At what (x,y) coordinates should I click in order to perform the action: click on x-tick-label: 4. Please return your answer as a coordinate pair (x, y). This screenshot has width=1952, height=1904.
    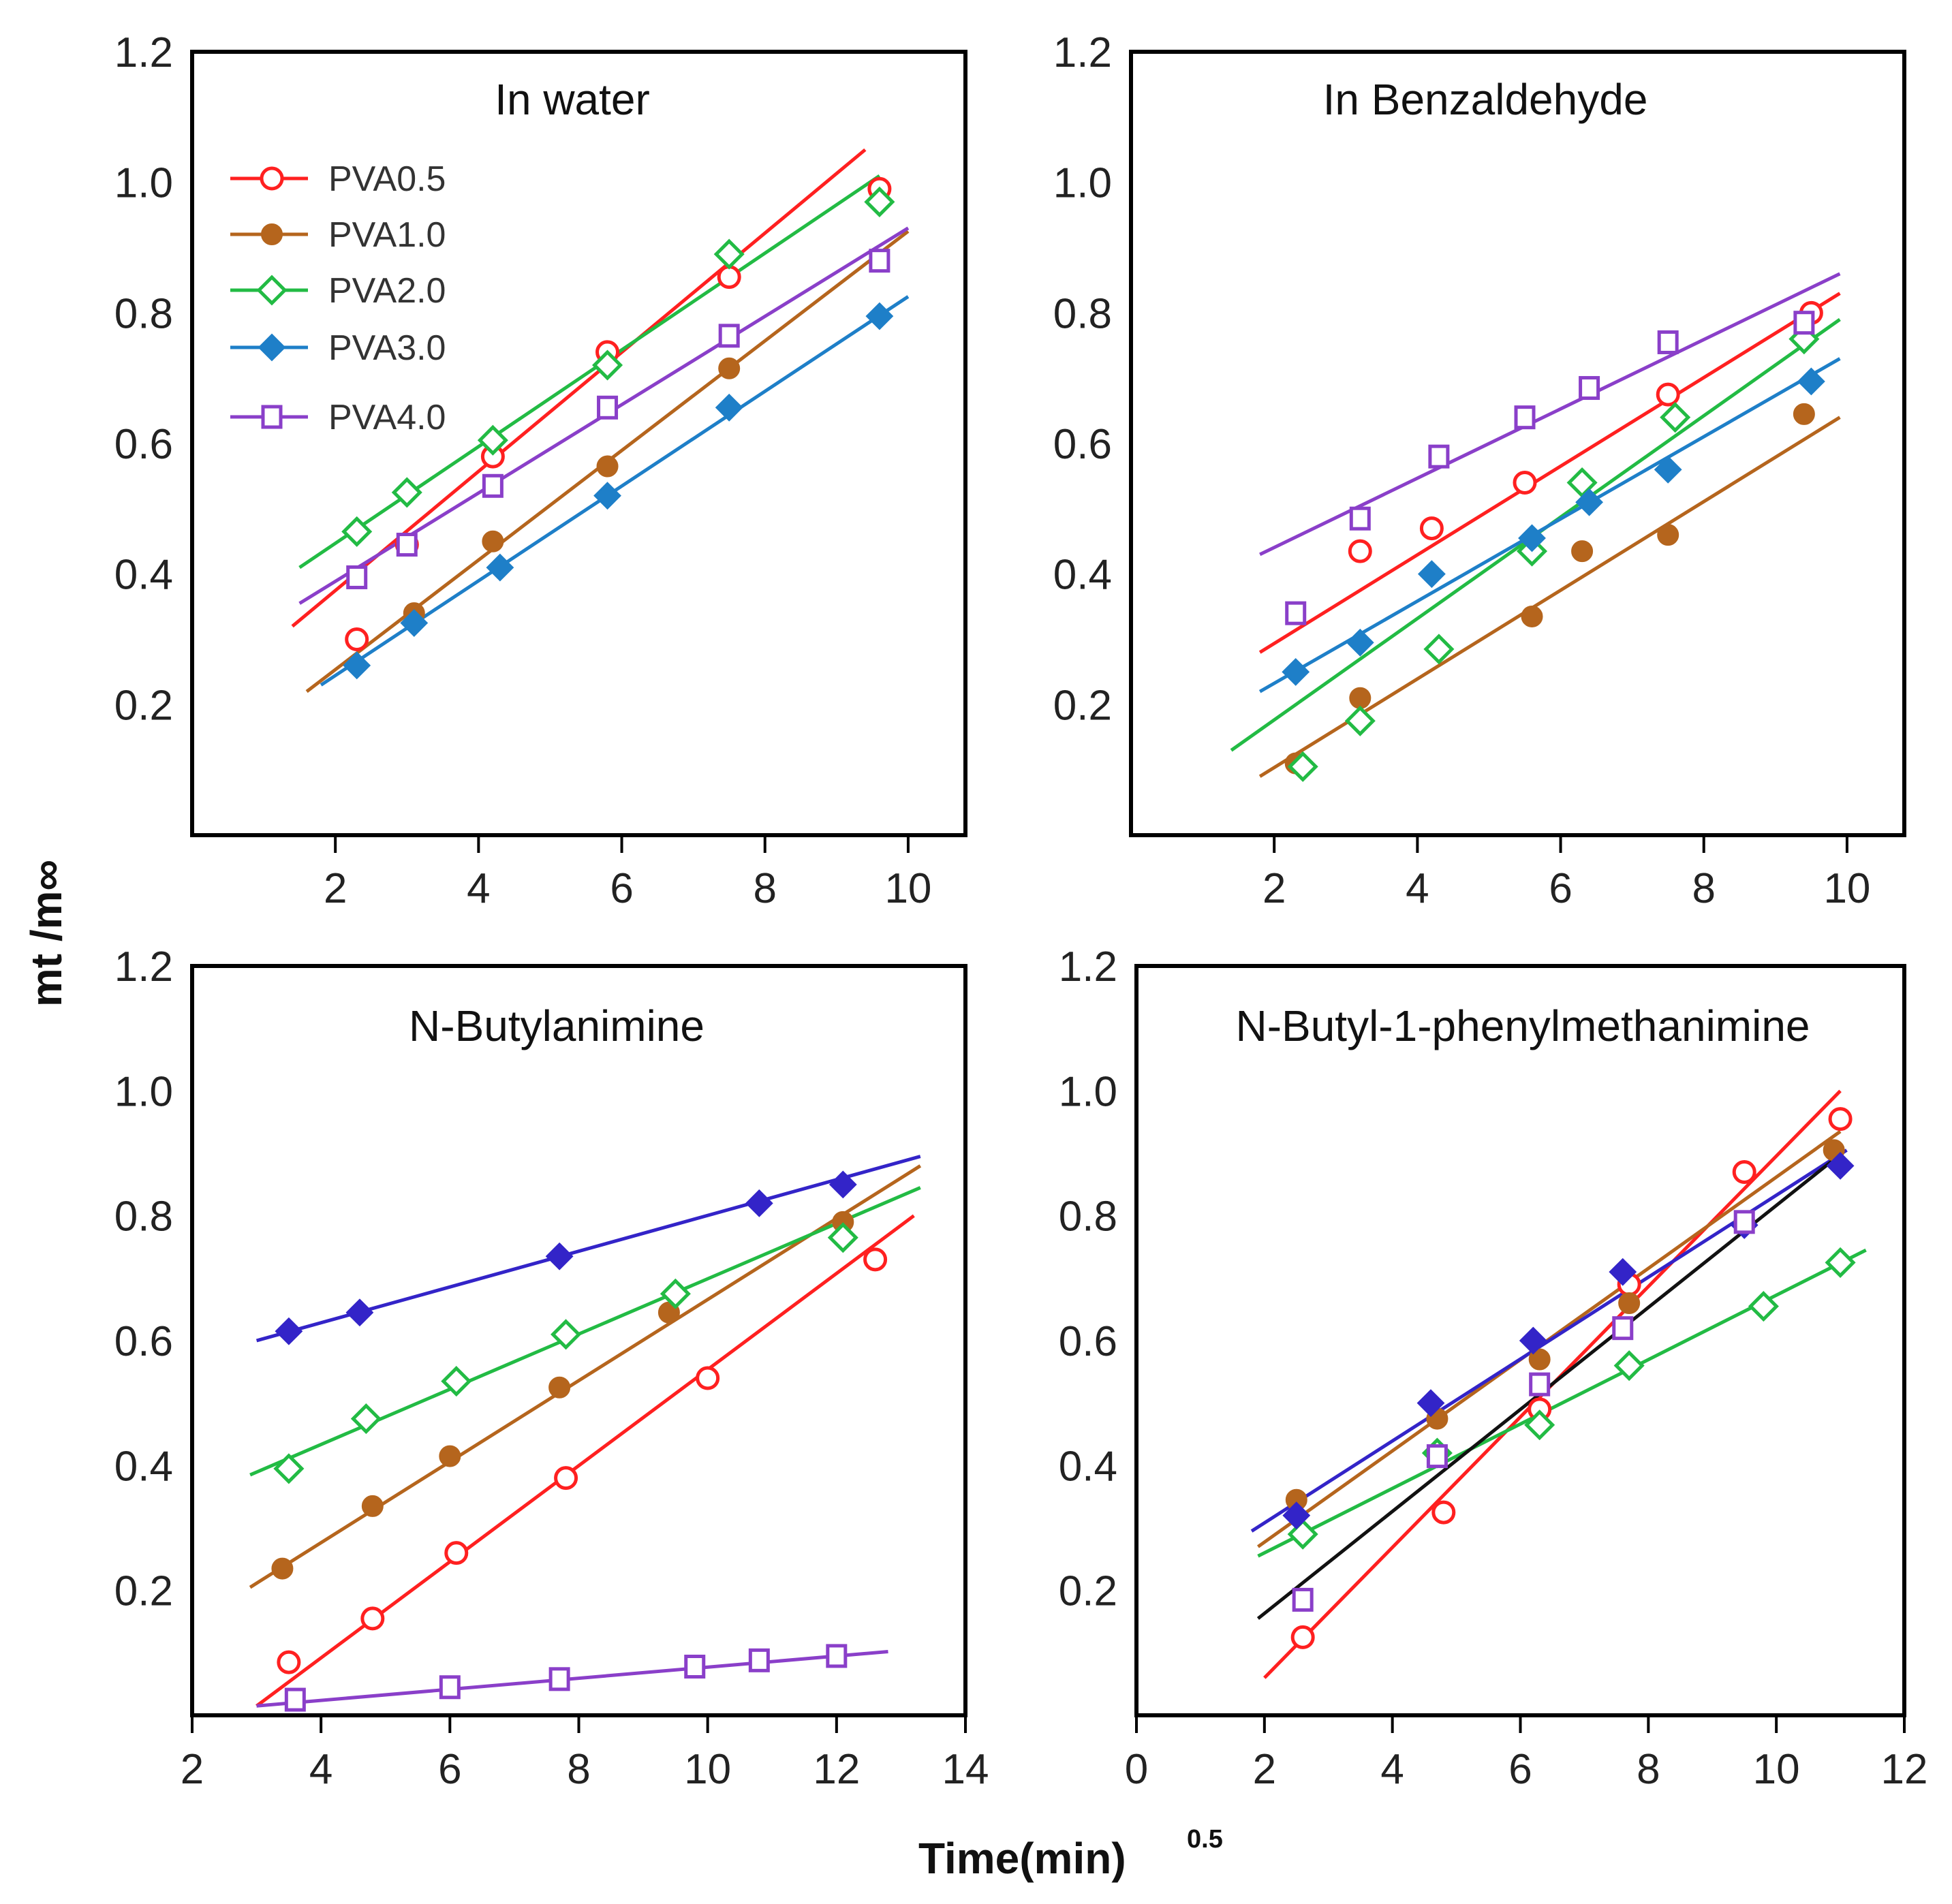
    Looking at the image, I should click on (478, 888).